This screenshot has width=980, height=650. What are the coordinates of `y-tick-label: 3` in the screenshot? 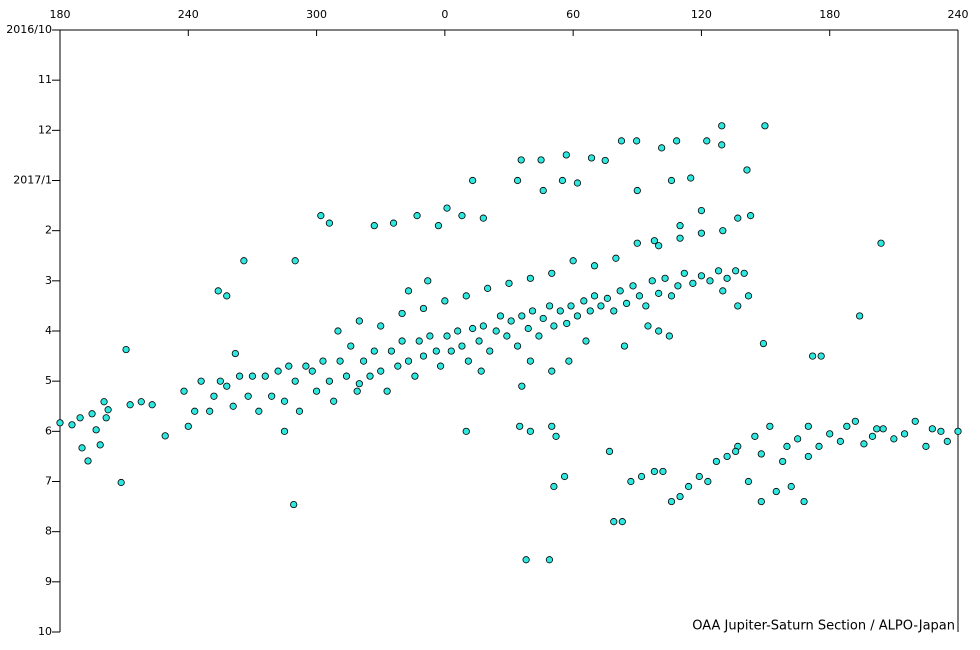 It's located at (48, 280).